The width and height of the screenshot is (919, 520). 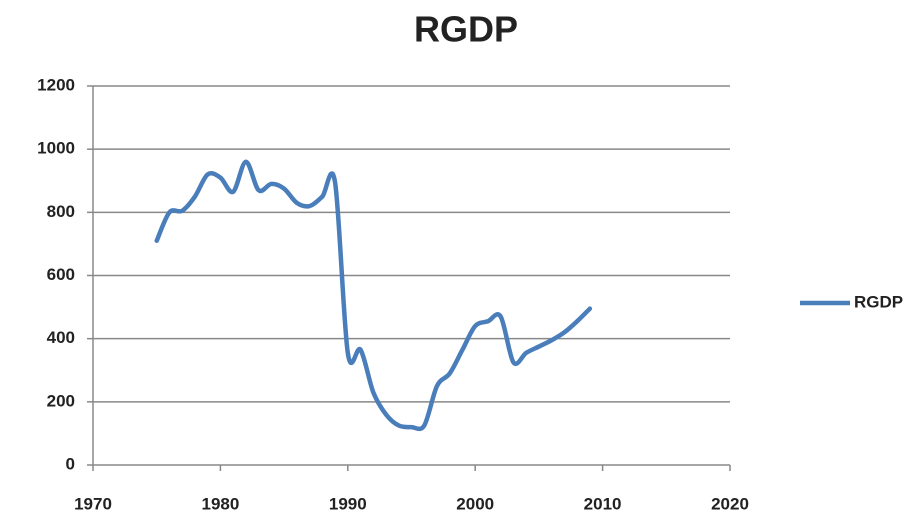 I want to click on y-tick-label: 800, so click(x=61, y=211).